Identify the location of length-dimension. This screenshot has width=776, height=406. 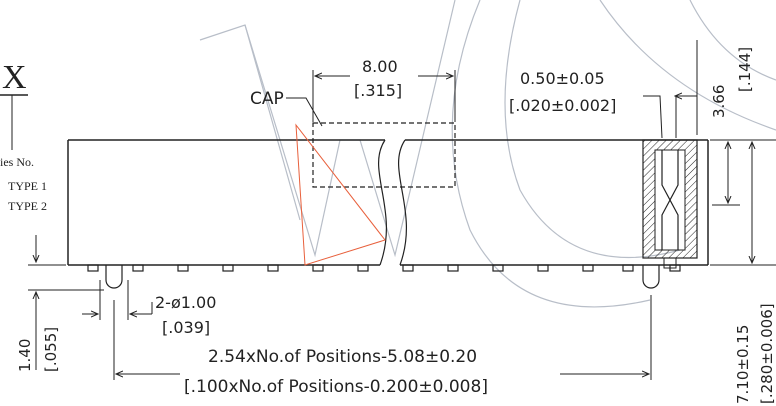
(382, 337).